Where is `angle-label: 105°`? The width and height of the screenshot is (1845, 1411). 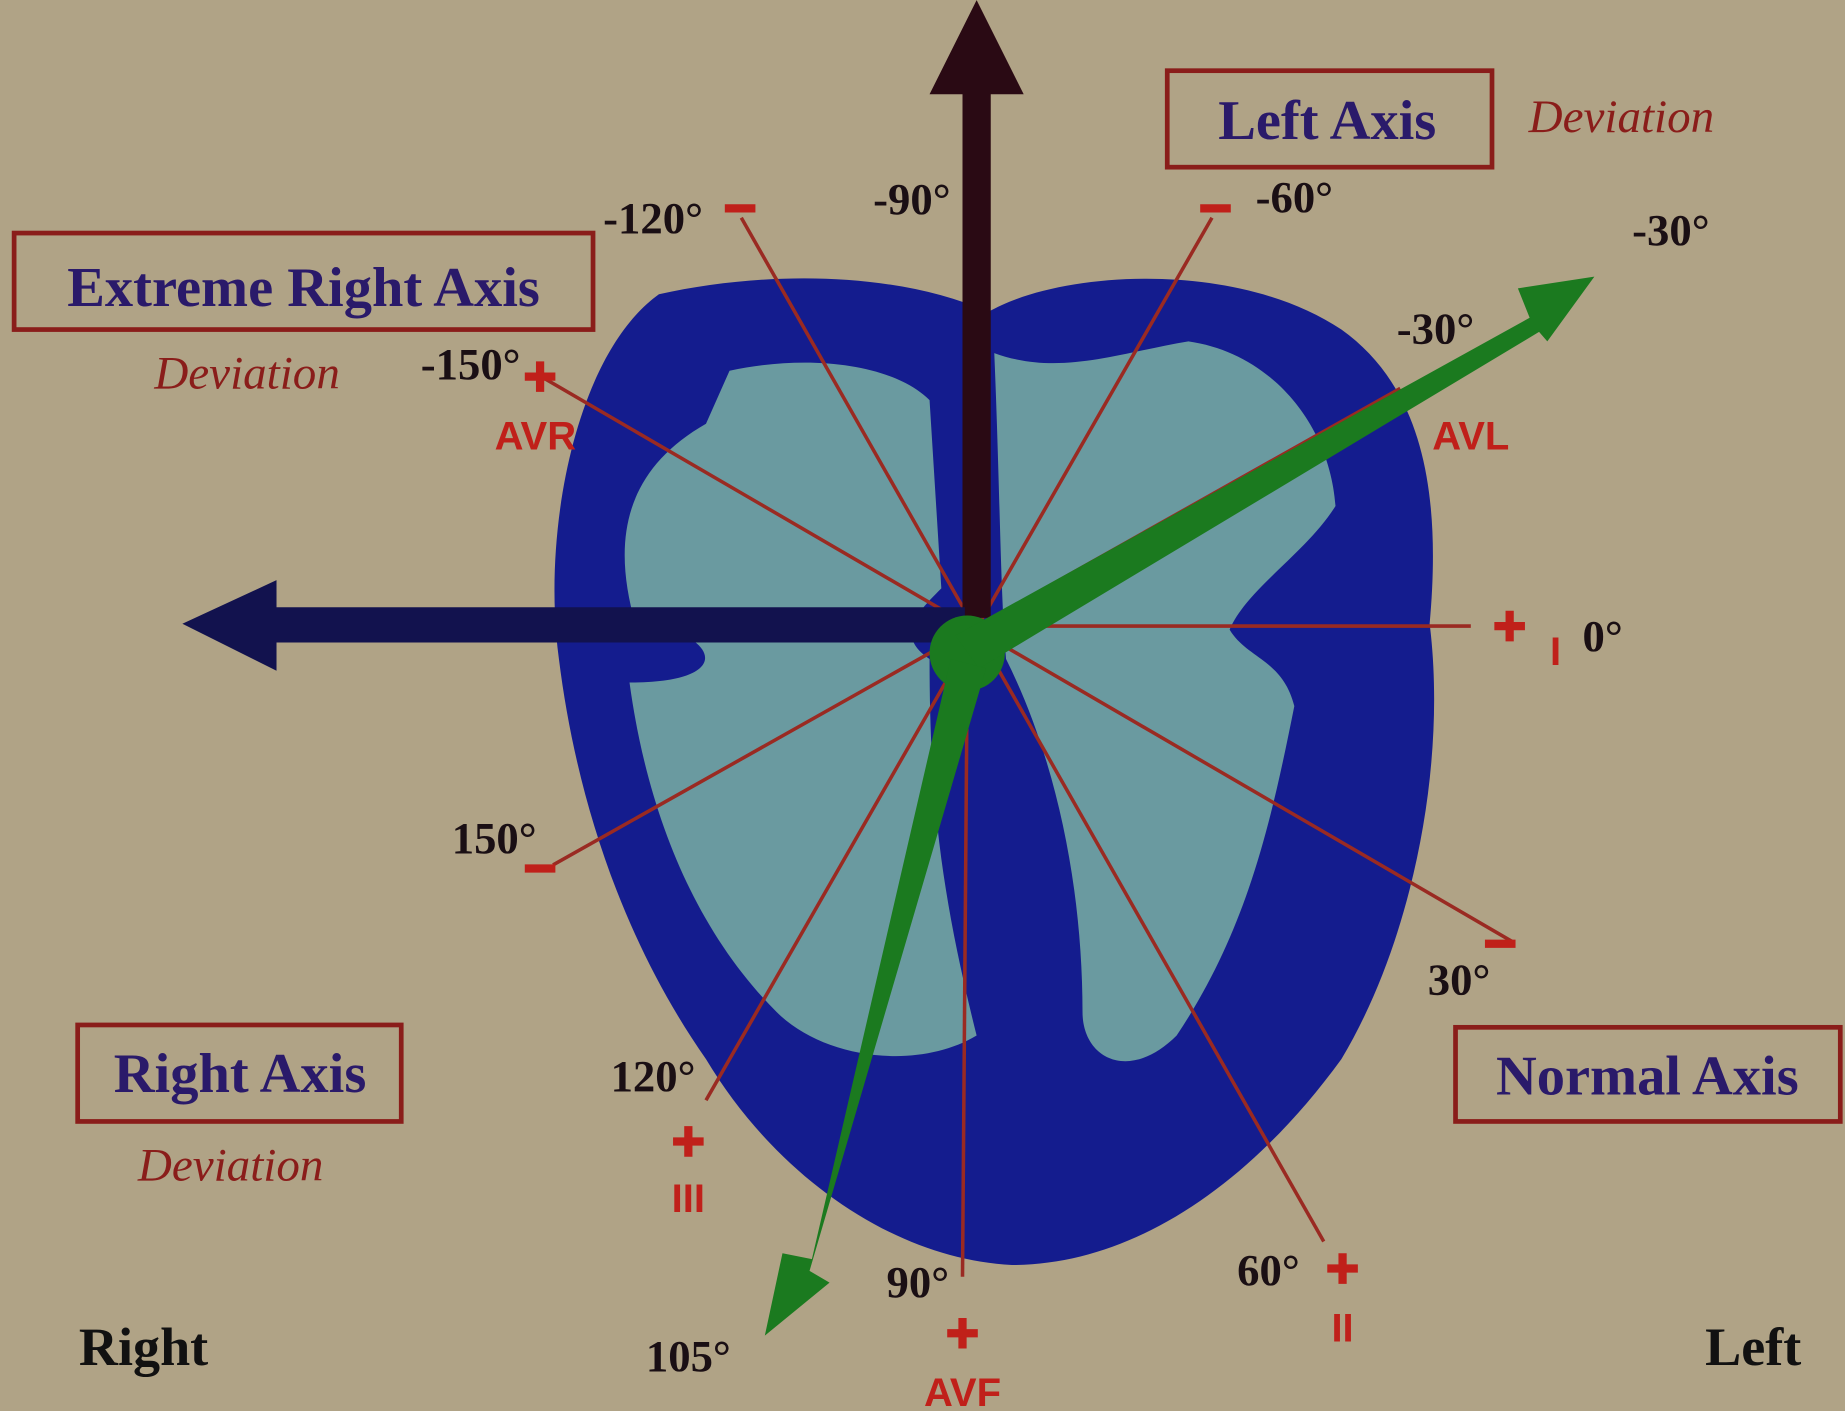 angle-label: 105° is located at coordinates (688, 1356).